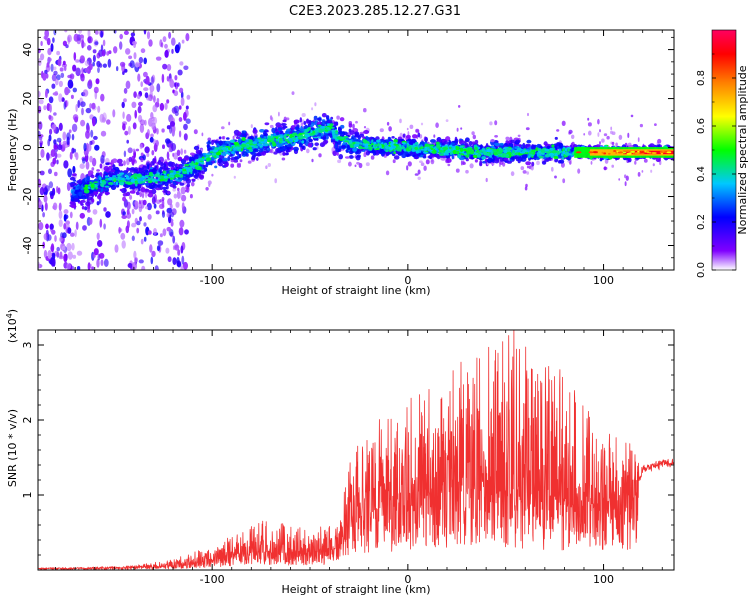 This screenshot has height=600, width=750. I want to click on colorbar-tick-label: 0.0, so click(701, 270).